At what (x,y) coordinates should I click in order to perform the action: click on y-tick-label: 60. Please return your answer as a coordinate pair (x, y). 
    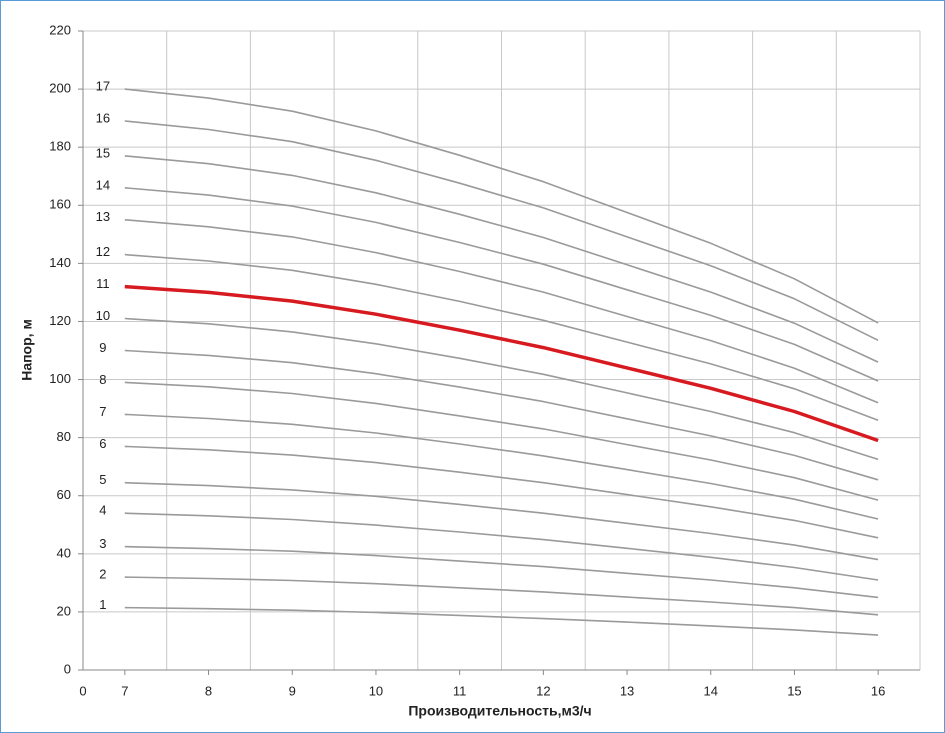
    Looking at the image, I should click on (64, 494).